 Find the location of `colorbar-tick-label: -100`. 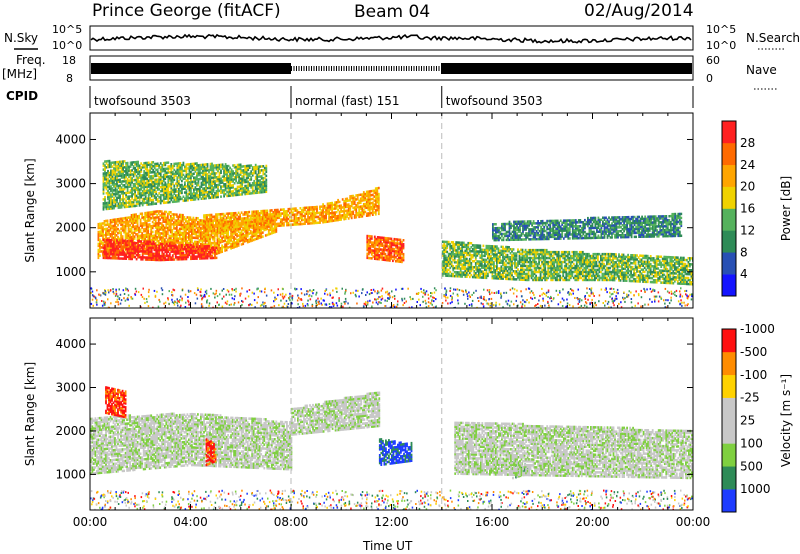

colorbar-tick-label: -100 is located at coordinates (753, 375).